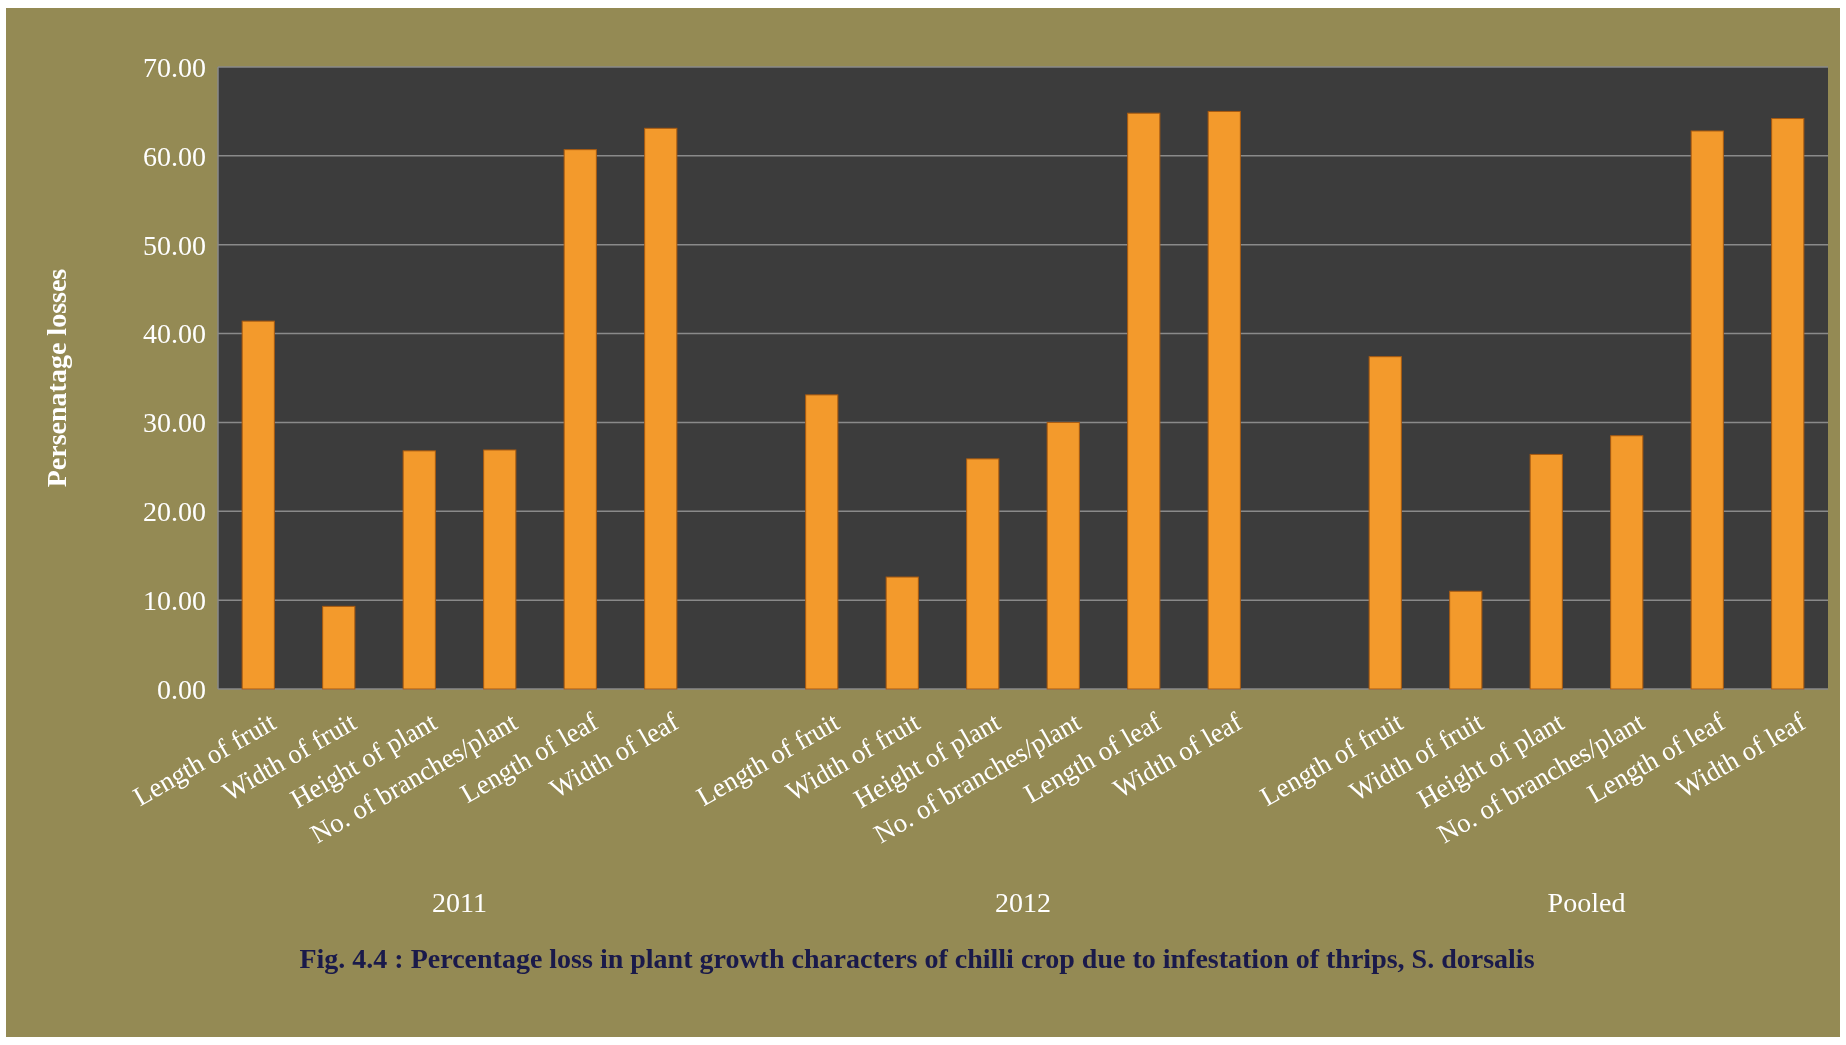 The height and width of the screenshot is (1045, 1846). Describe the element at coordinates (459, 902) in the screenshot. I see `text: 2011` at that location.